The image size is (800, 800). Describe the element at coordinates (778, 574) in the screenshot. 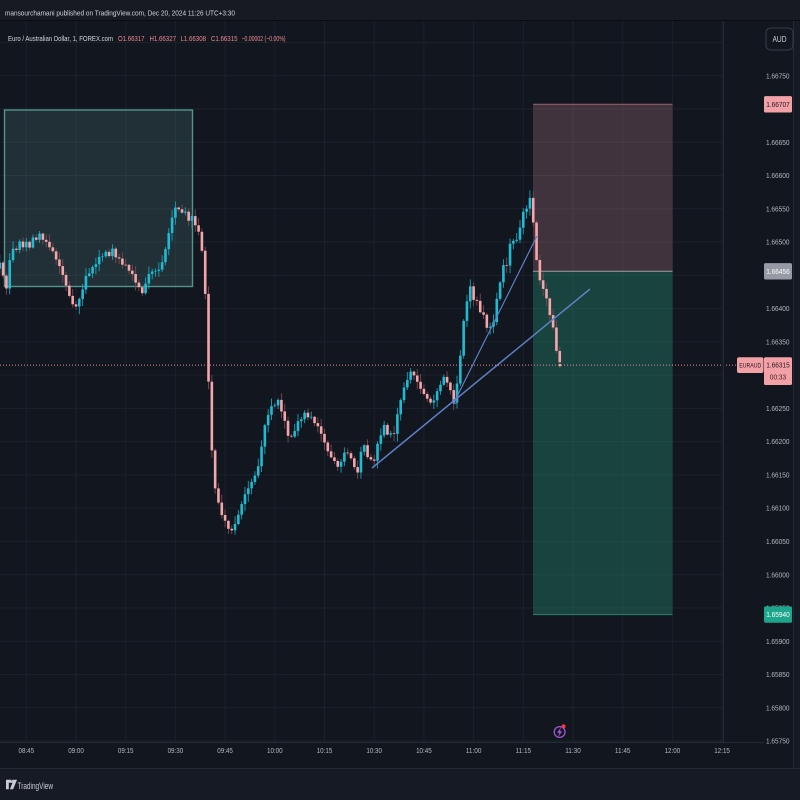

I see `svg-text: 1.66000` at that location.